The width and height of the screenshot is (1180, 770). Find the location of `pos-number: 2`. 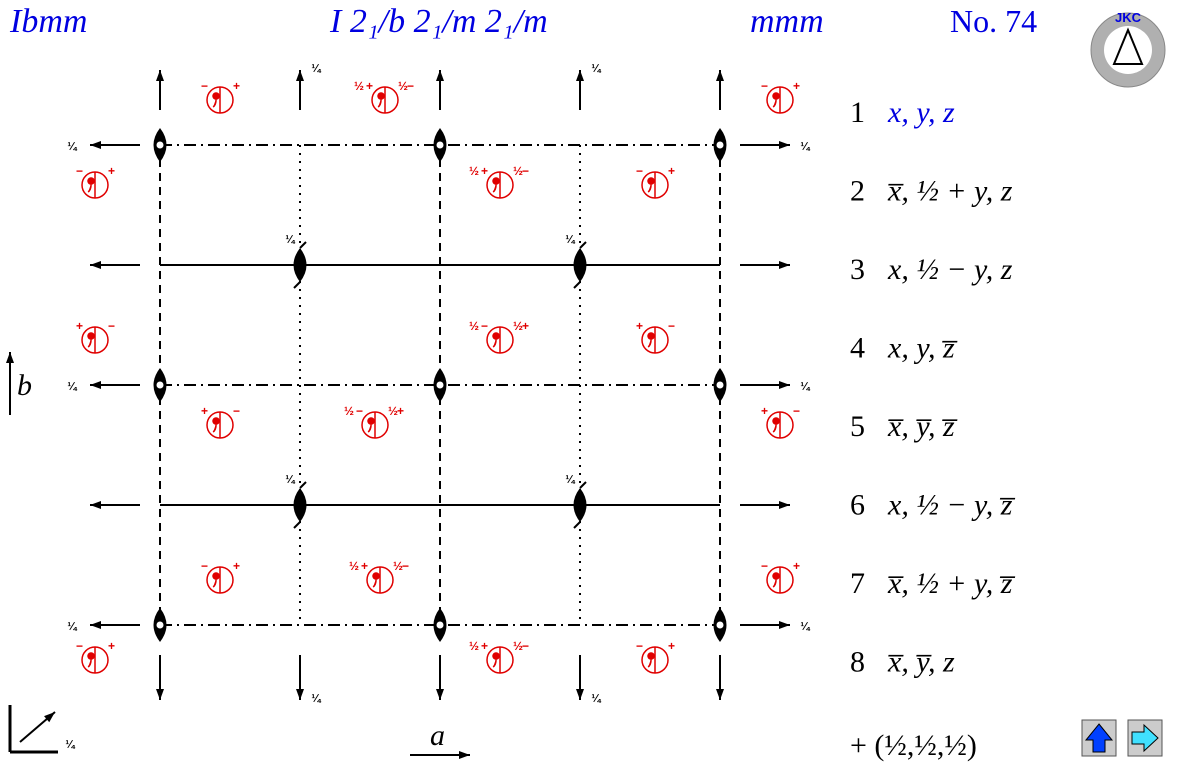

pos-number: 2 is located at coordinates (857, 191).